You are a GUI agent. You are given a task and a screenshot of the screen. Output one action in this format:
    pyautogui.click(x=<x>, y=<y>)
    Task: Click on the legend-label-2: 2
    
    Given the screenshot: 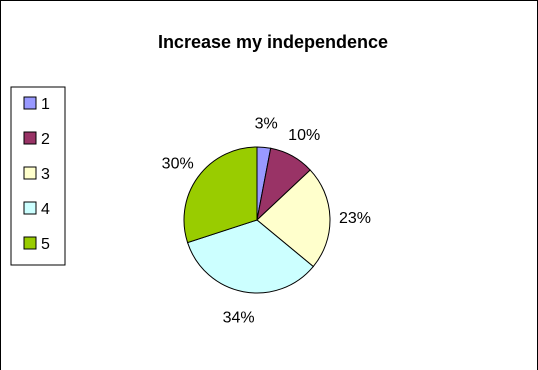 What is the action you would take?
    pyautogui.click(x=45, y=139)
    